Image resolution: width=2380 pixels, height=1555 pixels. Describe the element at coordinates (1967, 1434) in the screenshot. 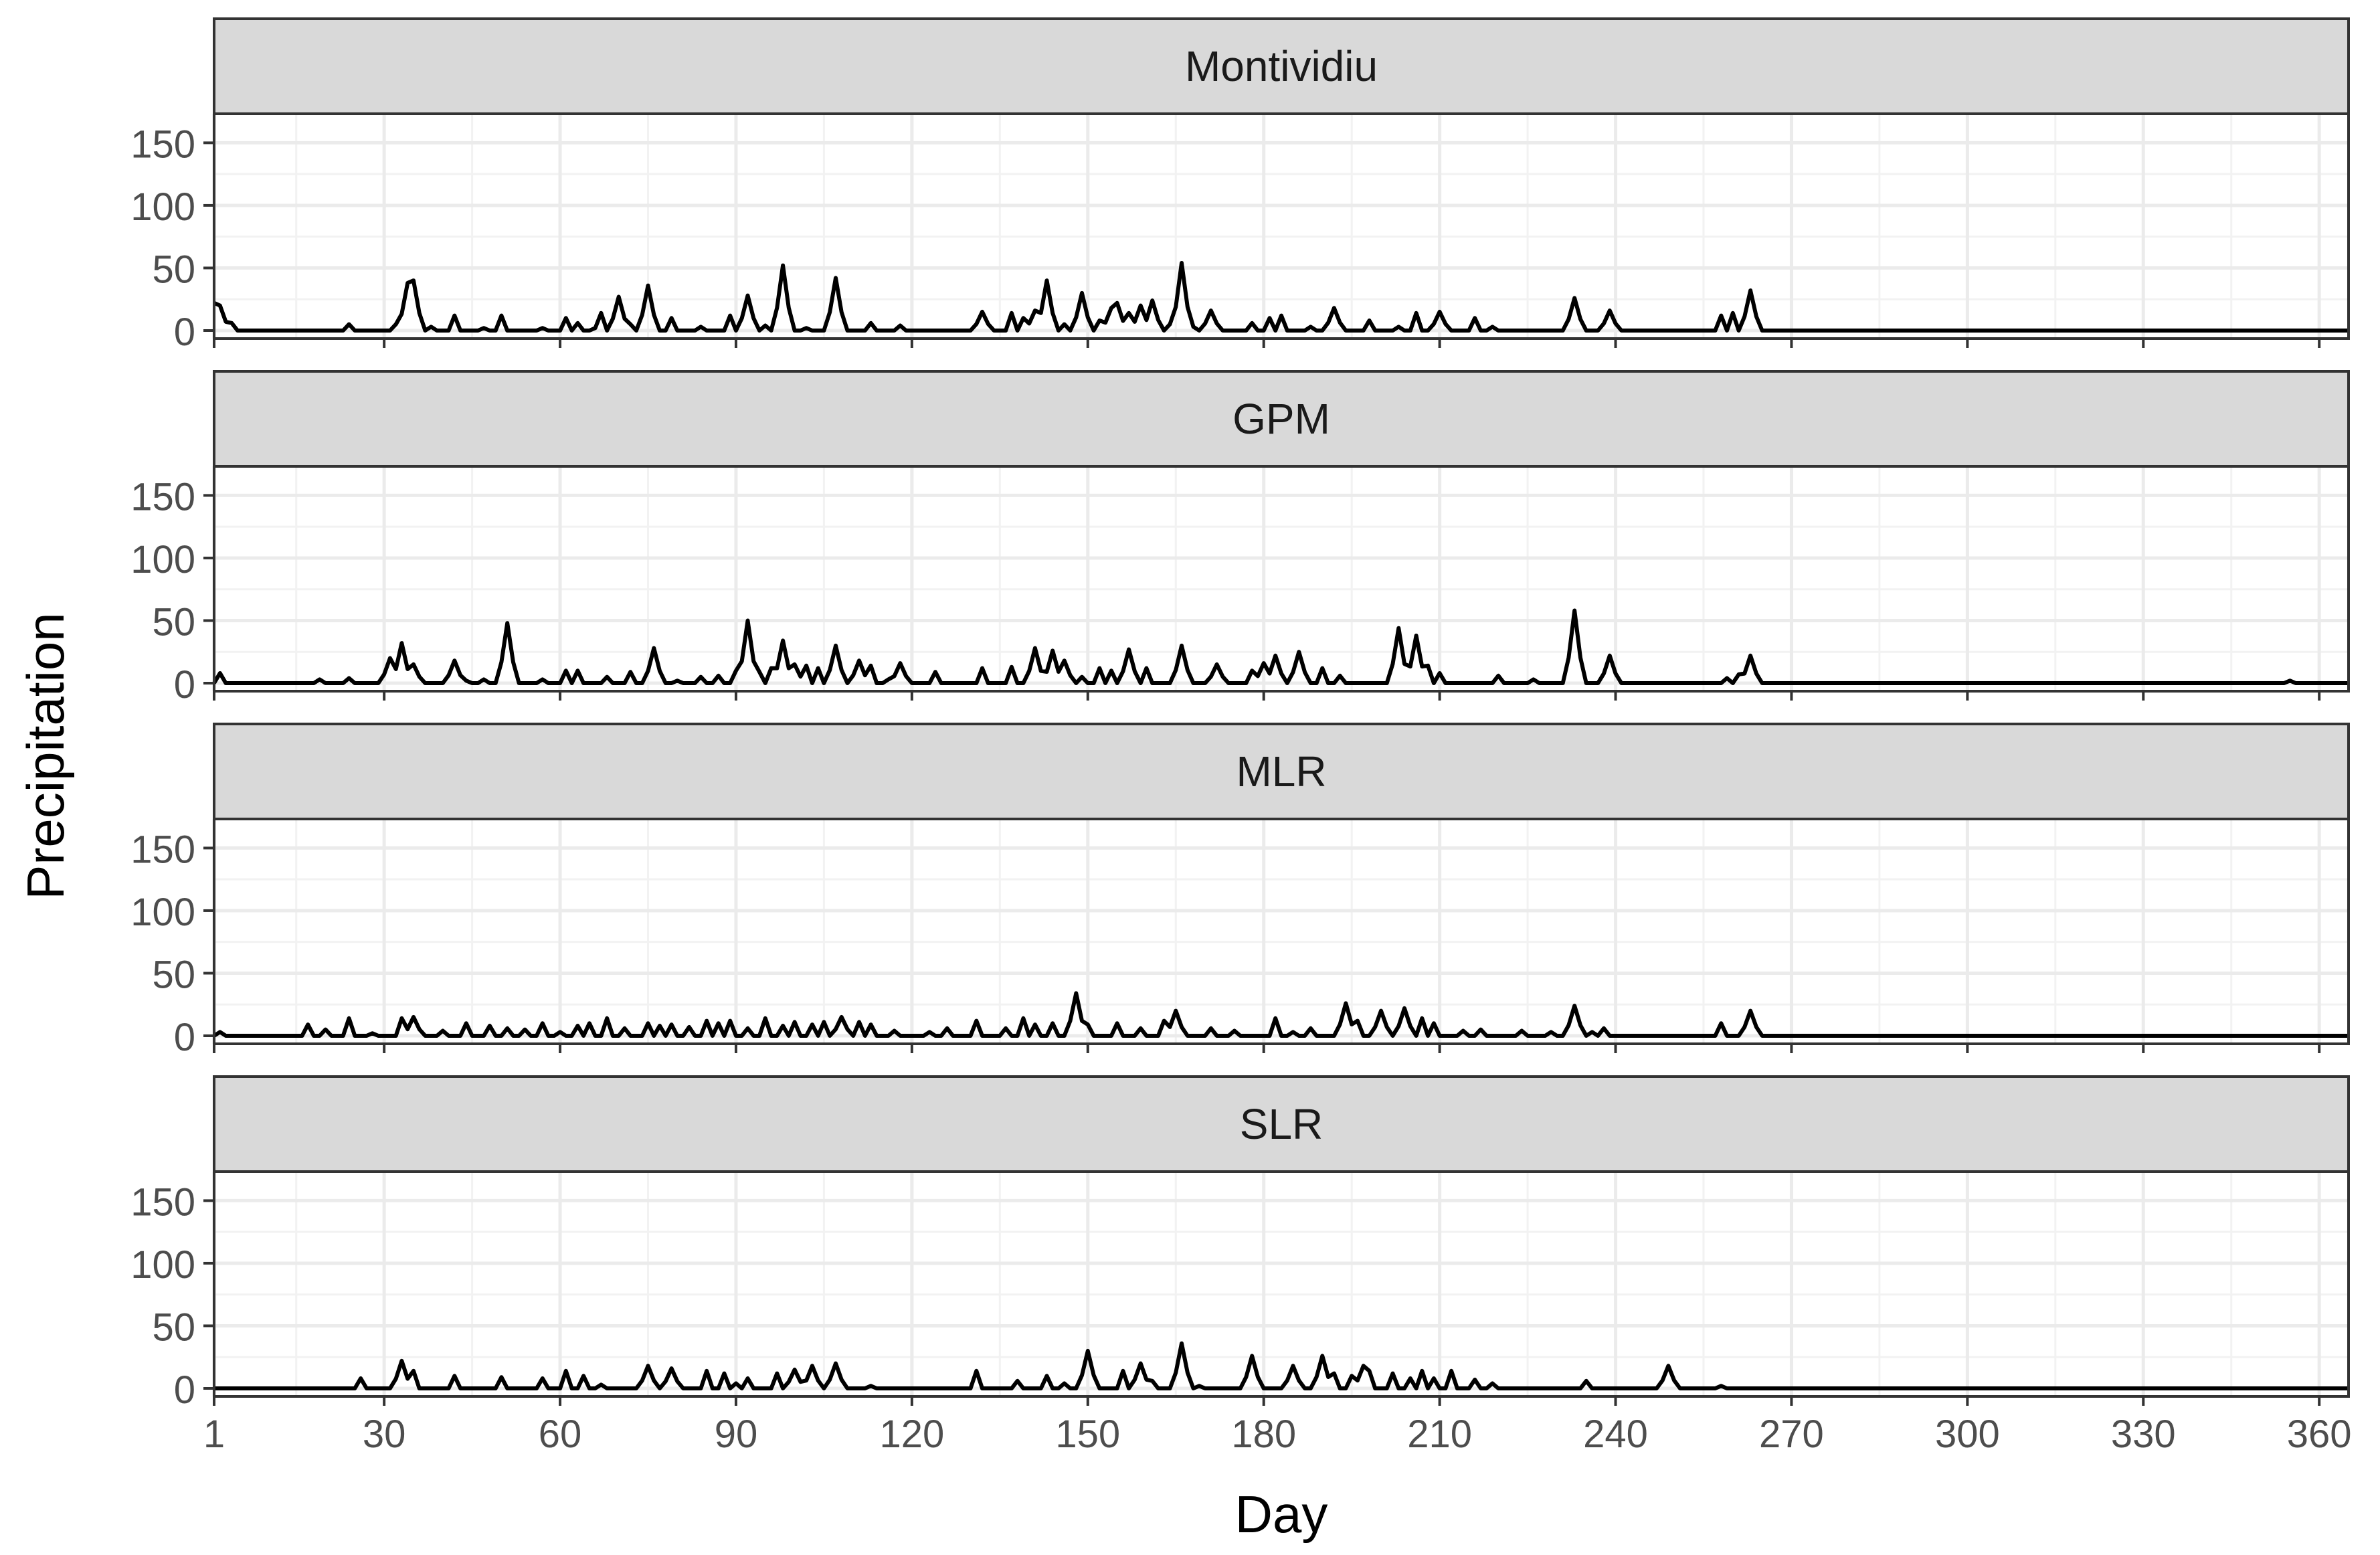

I see `x-tick-label: 300` at that location.